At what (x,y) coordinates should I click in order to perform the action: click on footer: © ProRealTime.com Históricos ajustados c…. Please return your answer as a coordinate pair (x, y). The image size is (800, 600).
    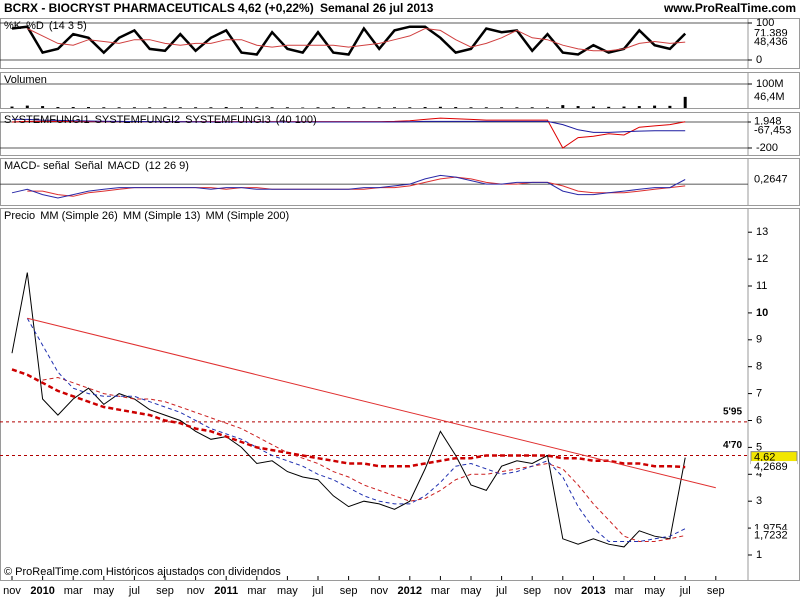
    Looking at the image, I should click on (142, 572).